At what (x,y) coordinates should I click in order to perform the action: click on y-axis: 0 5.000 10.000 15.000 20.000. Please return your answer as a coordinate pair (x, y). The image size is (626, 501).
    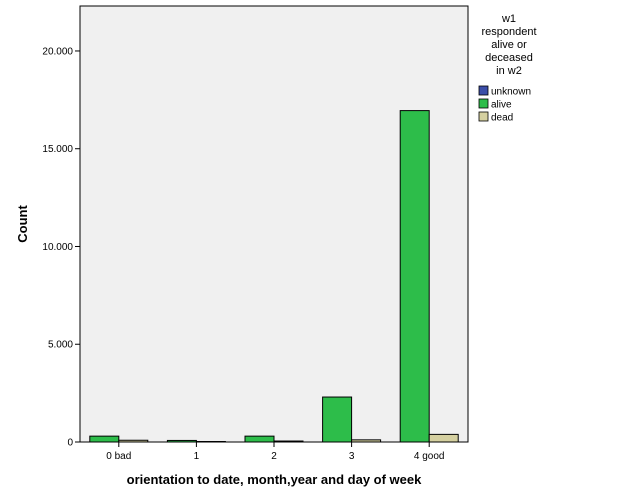
    Looking at the image, I should click on (61, 247).